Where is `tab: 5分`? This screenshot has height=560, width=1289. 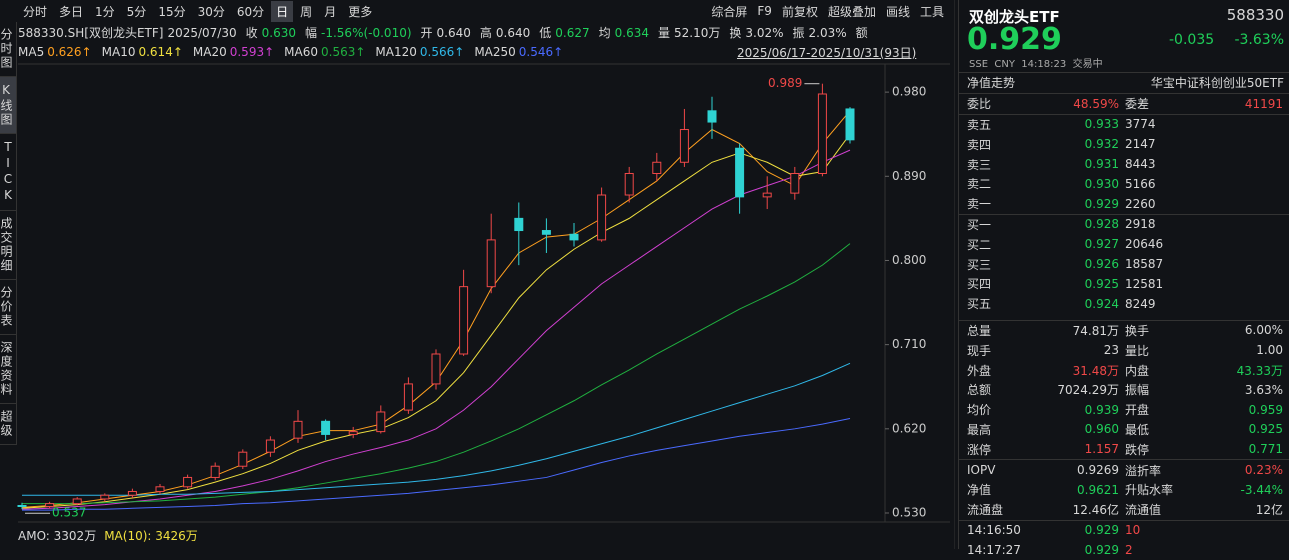 tab: 5分 is located at coordinates (136, 11).